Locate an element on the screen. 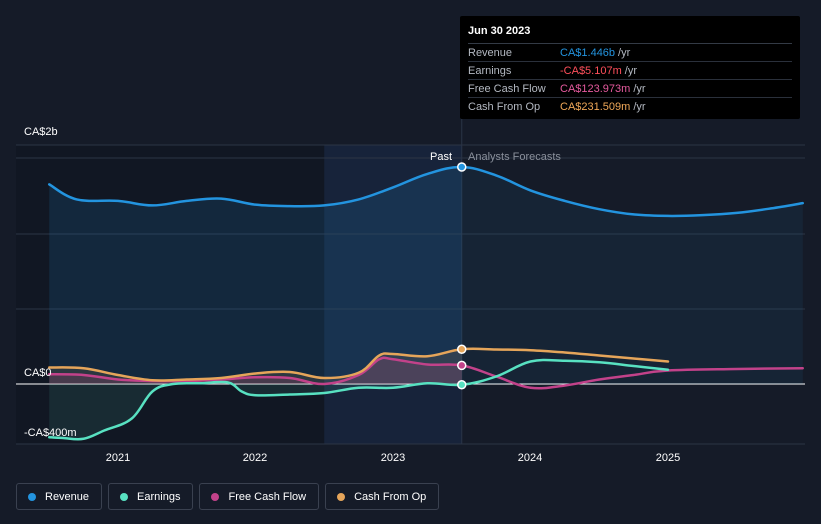 This screenshot has height=524, width=821. legend-item-revenue: Revenue is located at coordinates (59, 496).